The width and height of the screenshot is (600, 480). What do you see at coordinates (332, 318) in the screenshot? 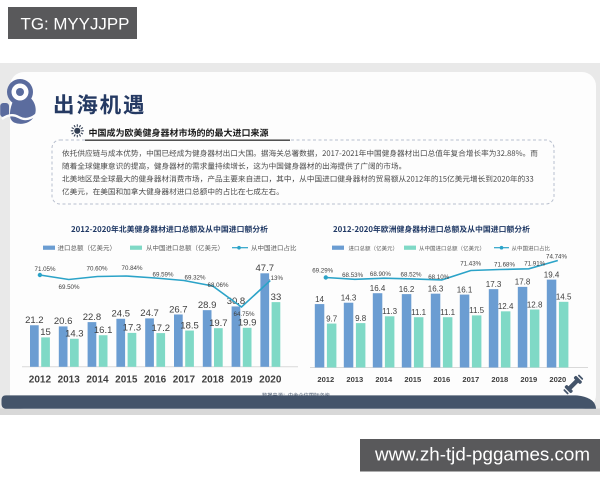
I see `svg-text: 9.7` at bounding box center [332, 318].